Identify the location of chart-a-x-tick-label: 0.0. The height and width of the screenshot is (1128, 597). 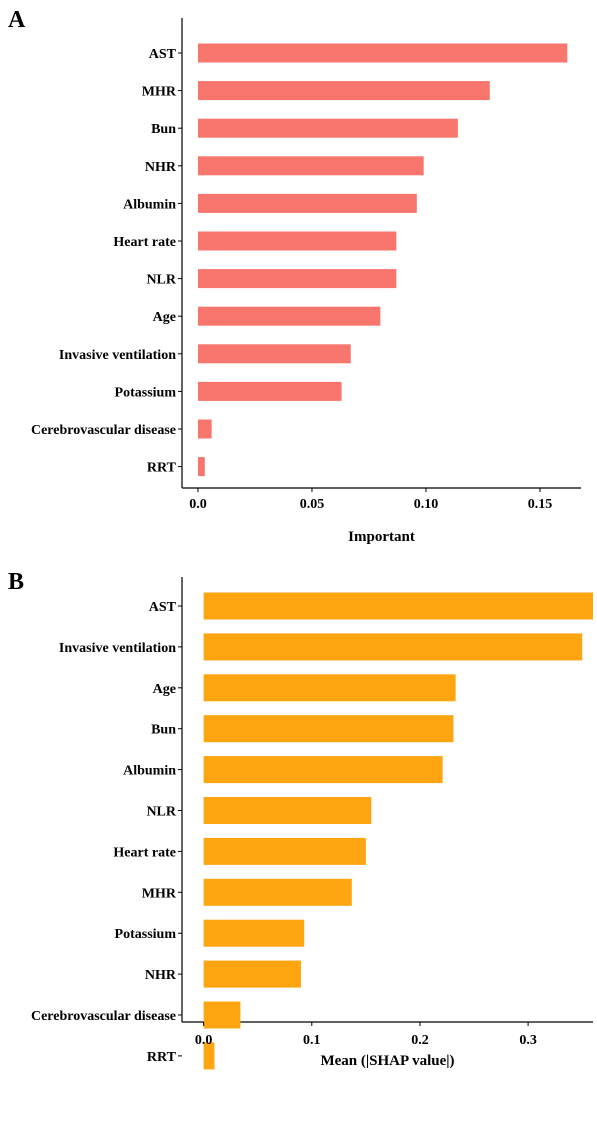
(198, 504).